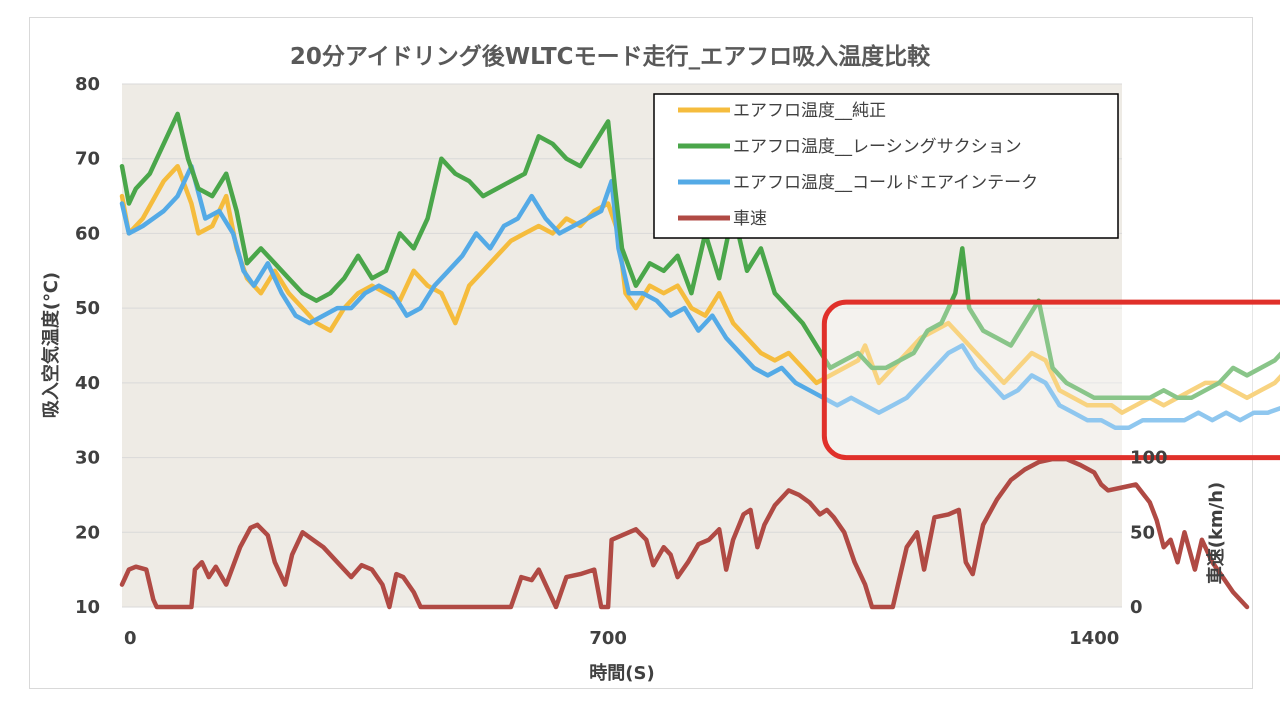 This screenshot has height=715, width=1280. What do you see at coordinates (1149, 458) in the screenshot?
I see `y2-tick-label: 100` at bounding box center [1149, 458].